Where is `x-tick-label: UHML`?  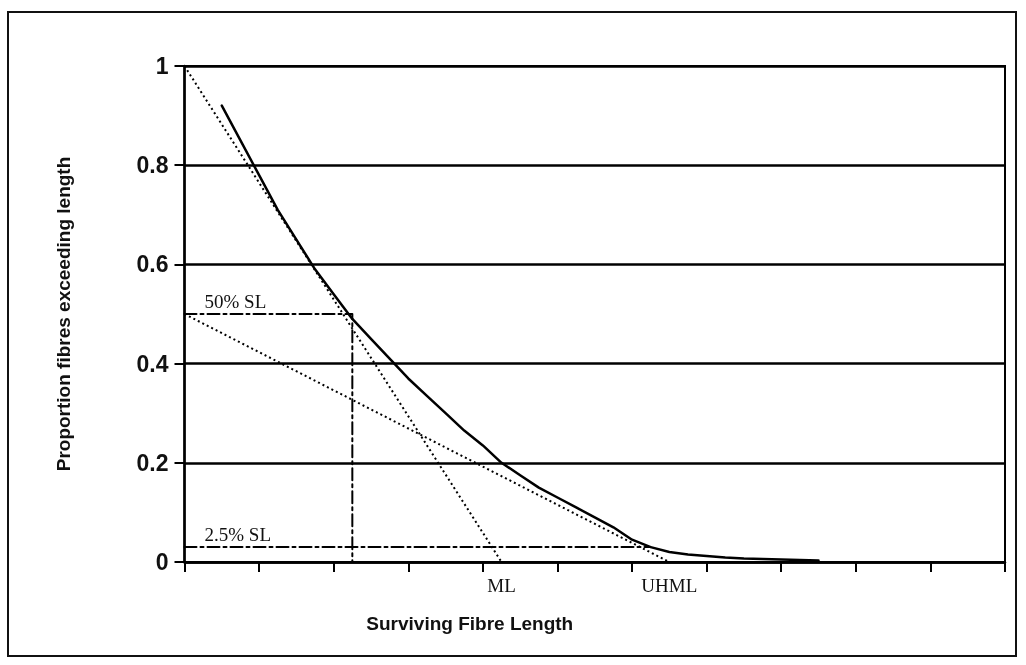 x-tick-label: UHML is located at coordinates (669, 585).